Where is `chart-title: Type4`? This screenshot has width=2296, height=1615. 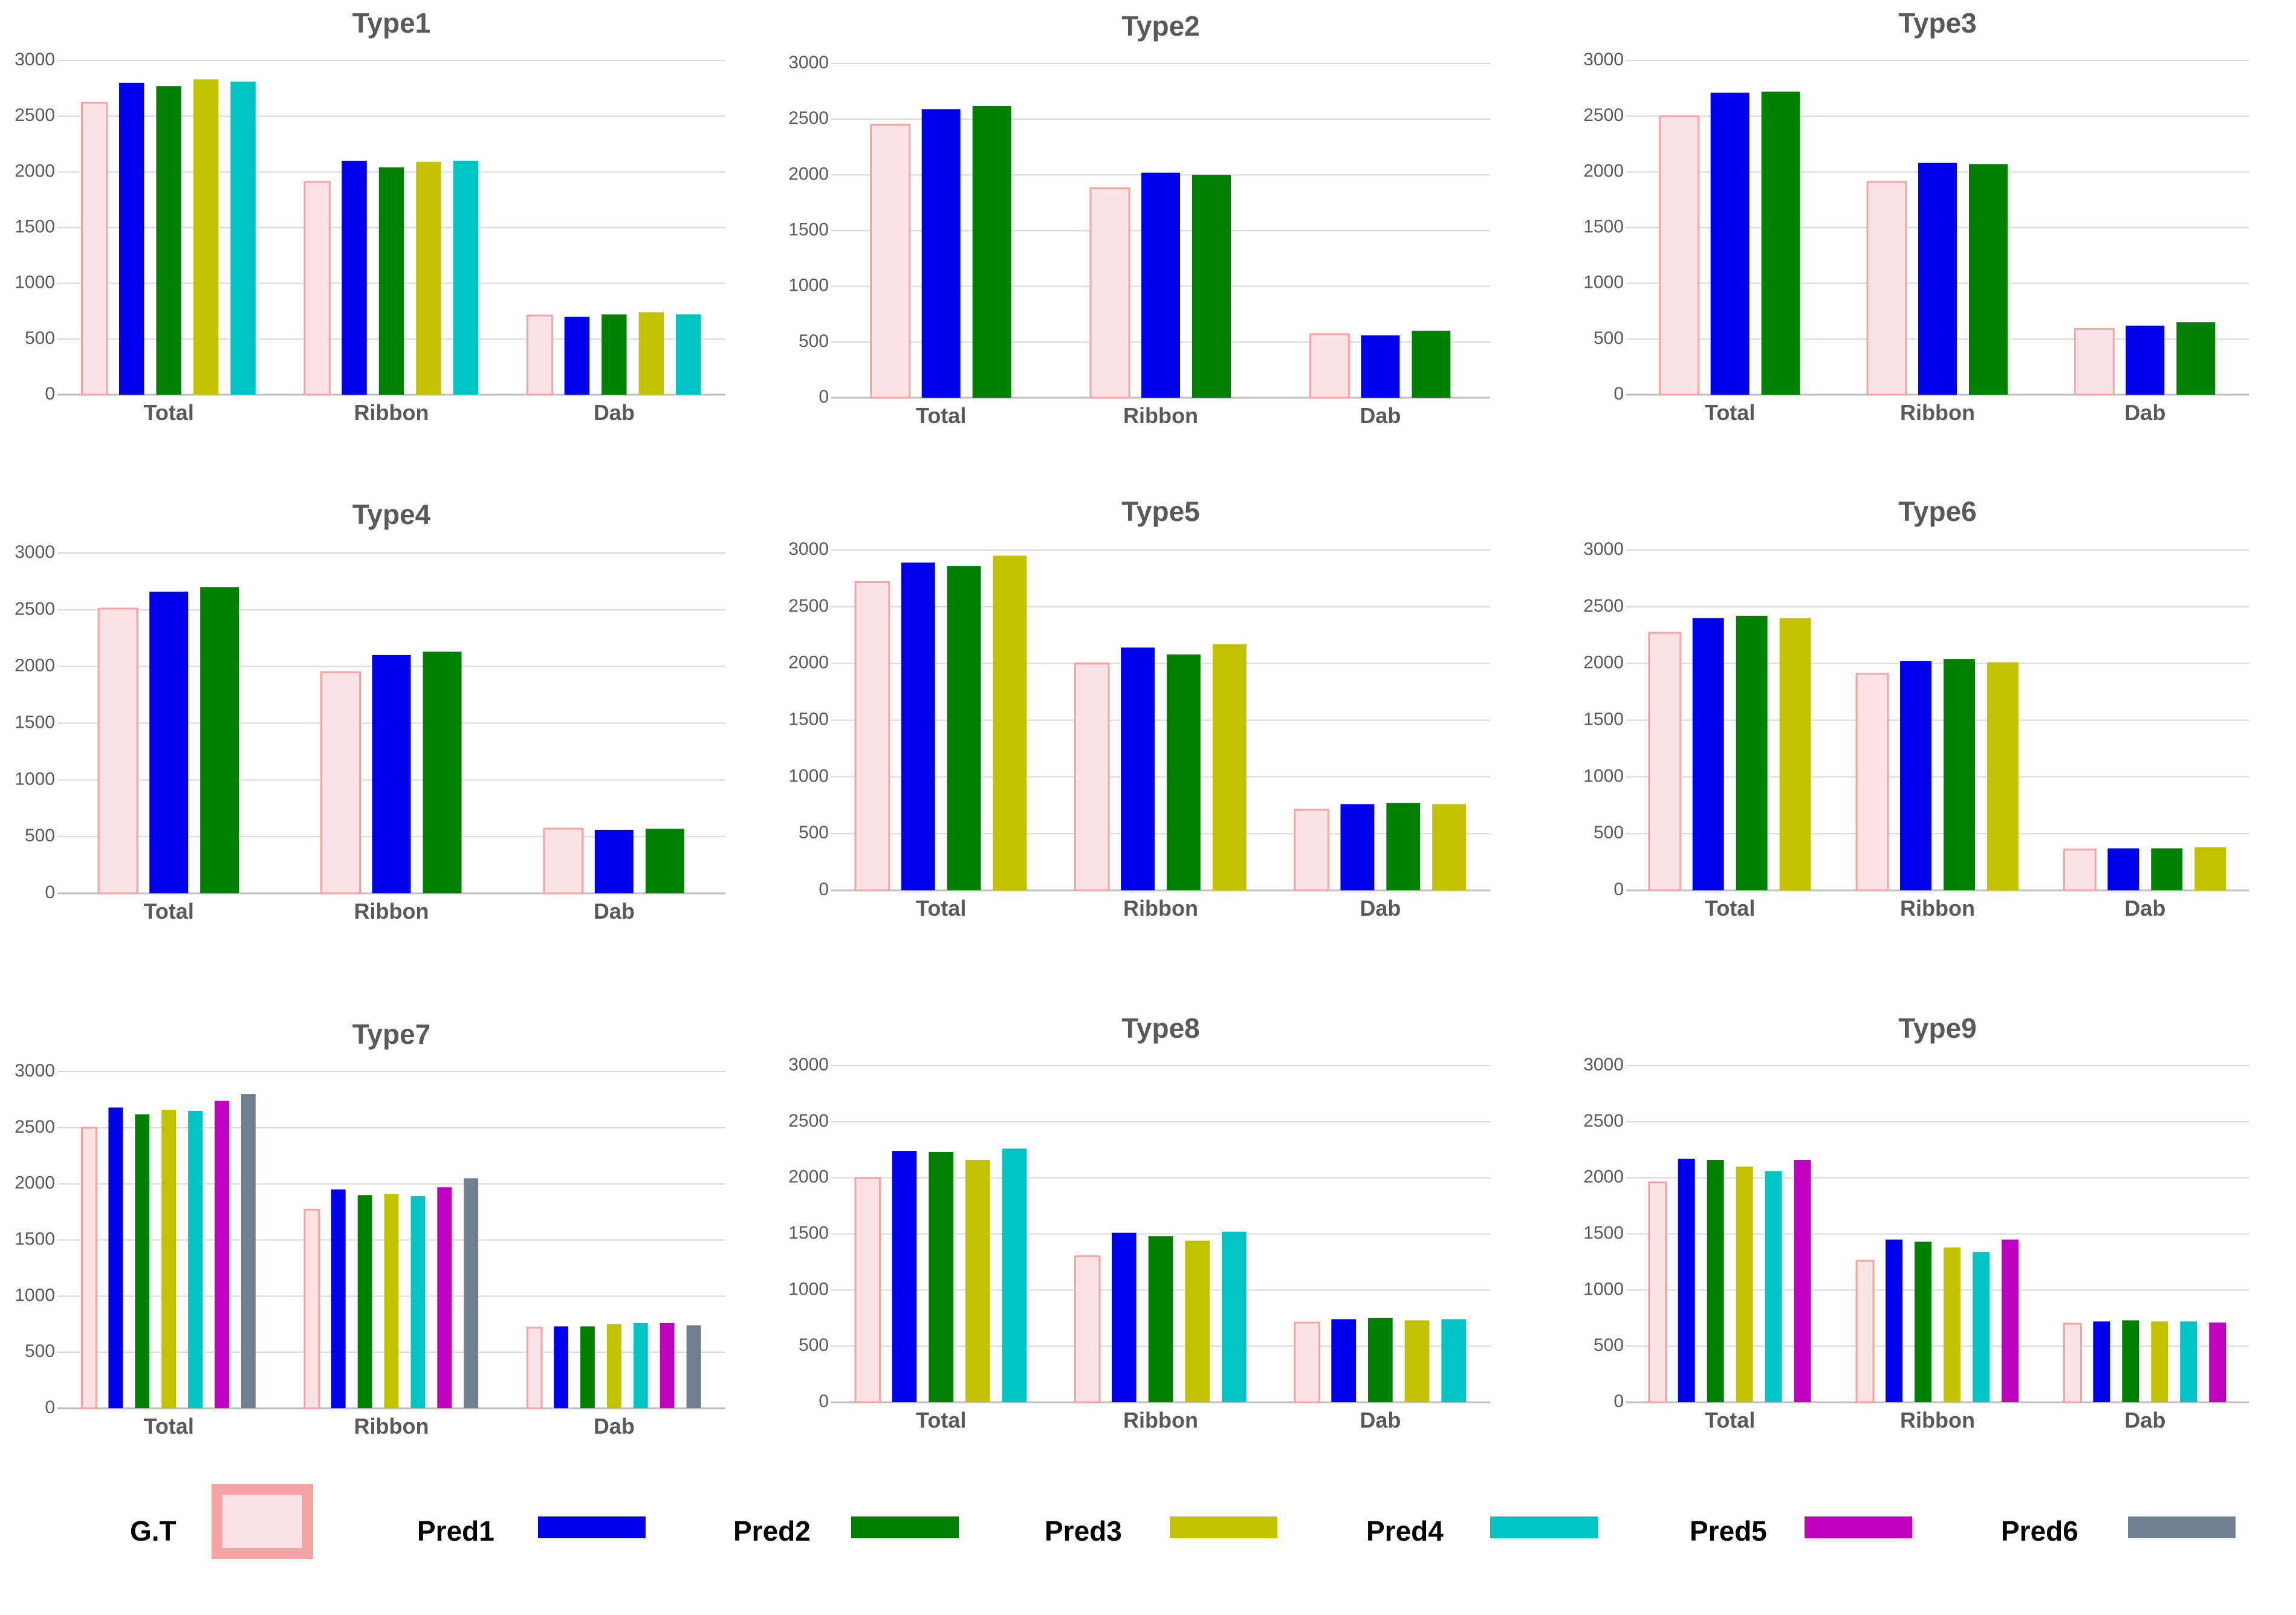 chart-title: Type4 is located at coordinates (391, 514).